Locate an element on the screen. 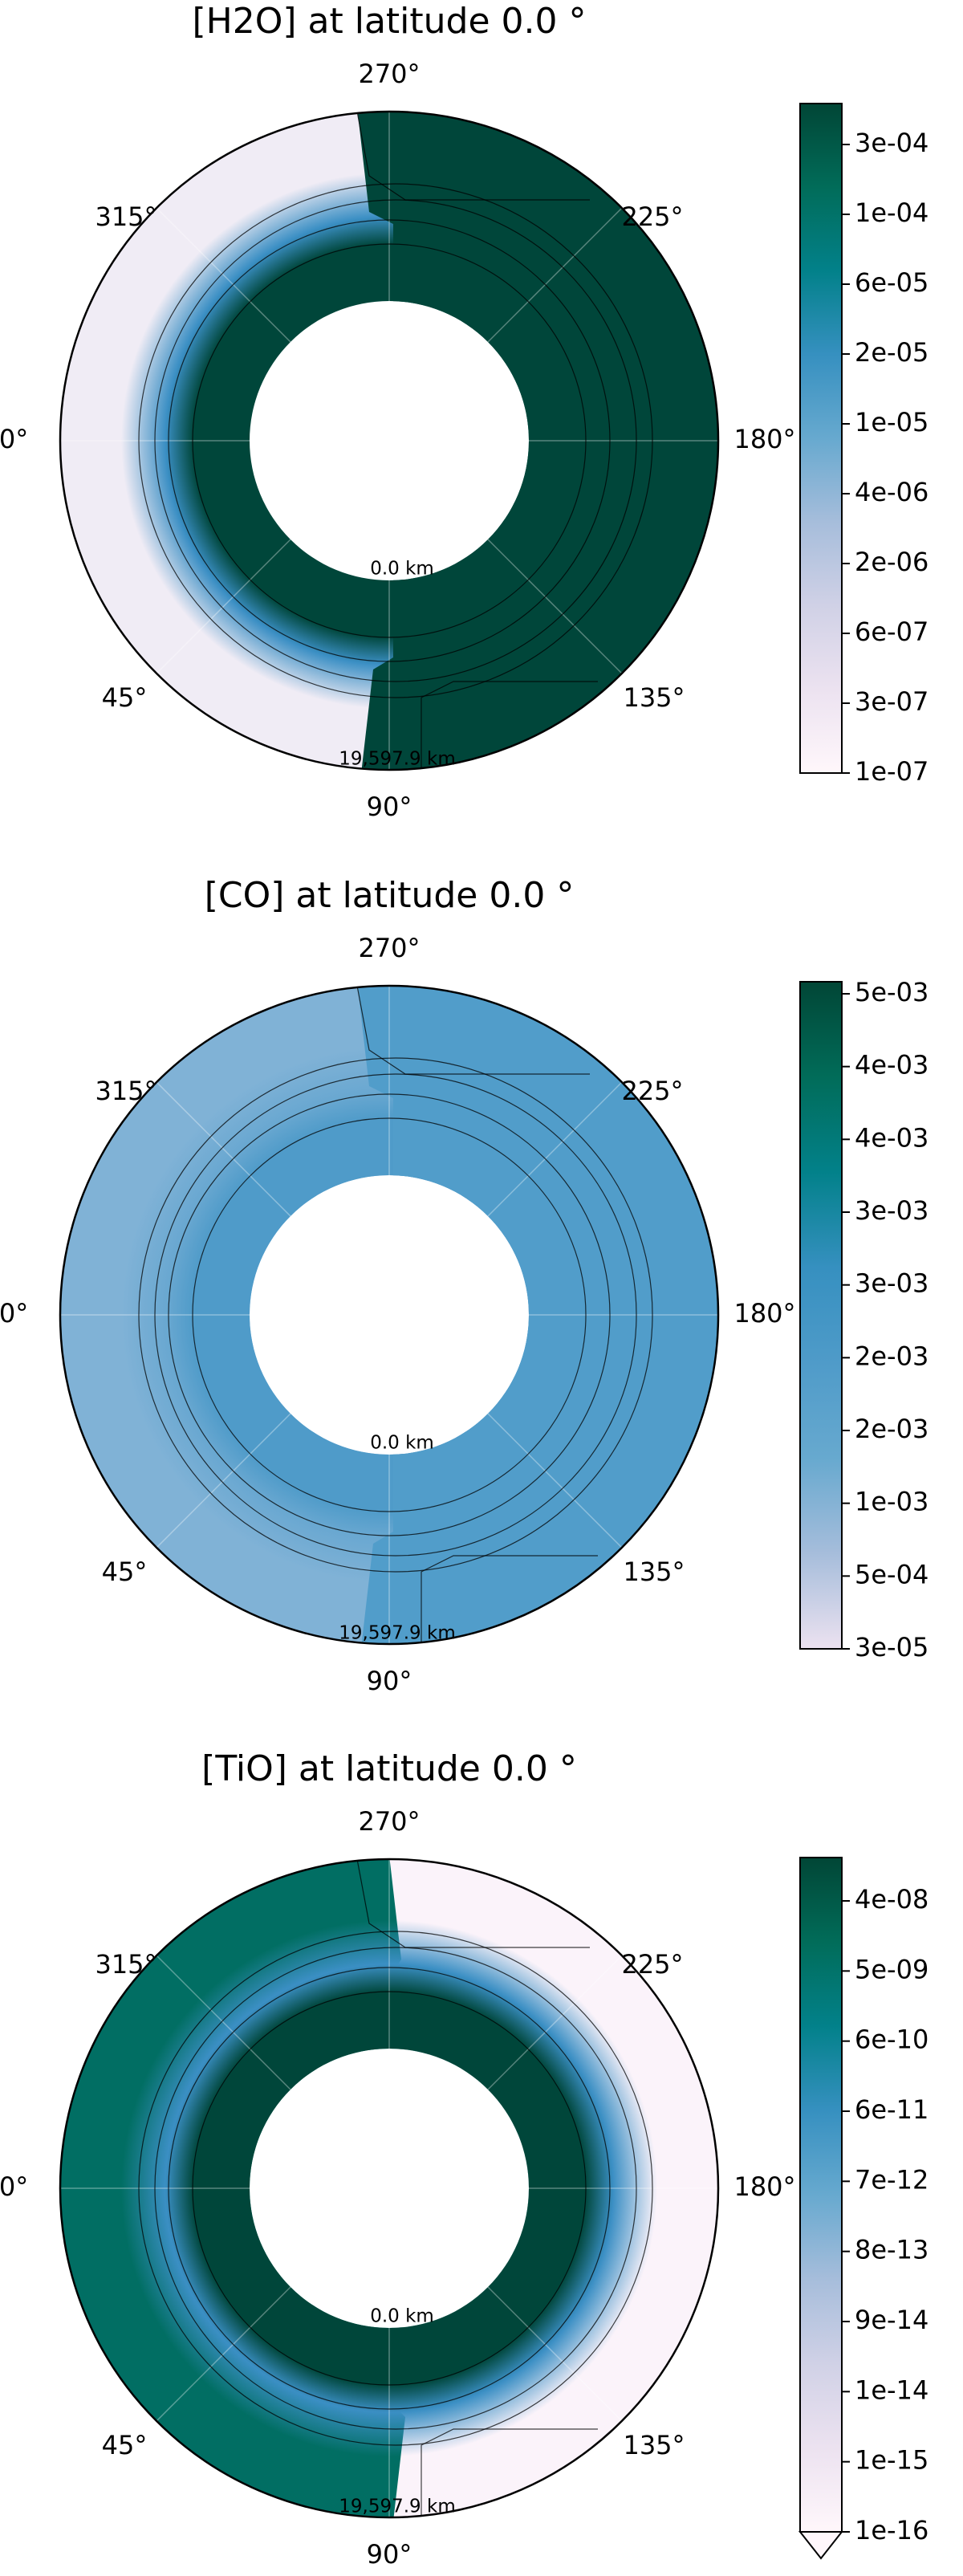  colorbar-tick-label: 3e-04 is located at coordinates (891, 143).